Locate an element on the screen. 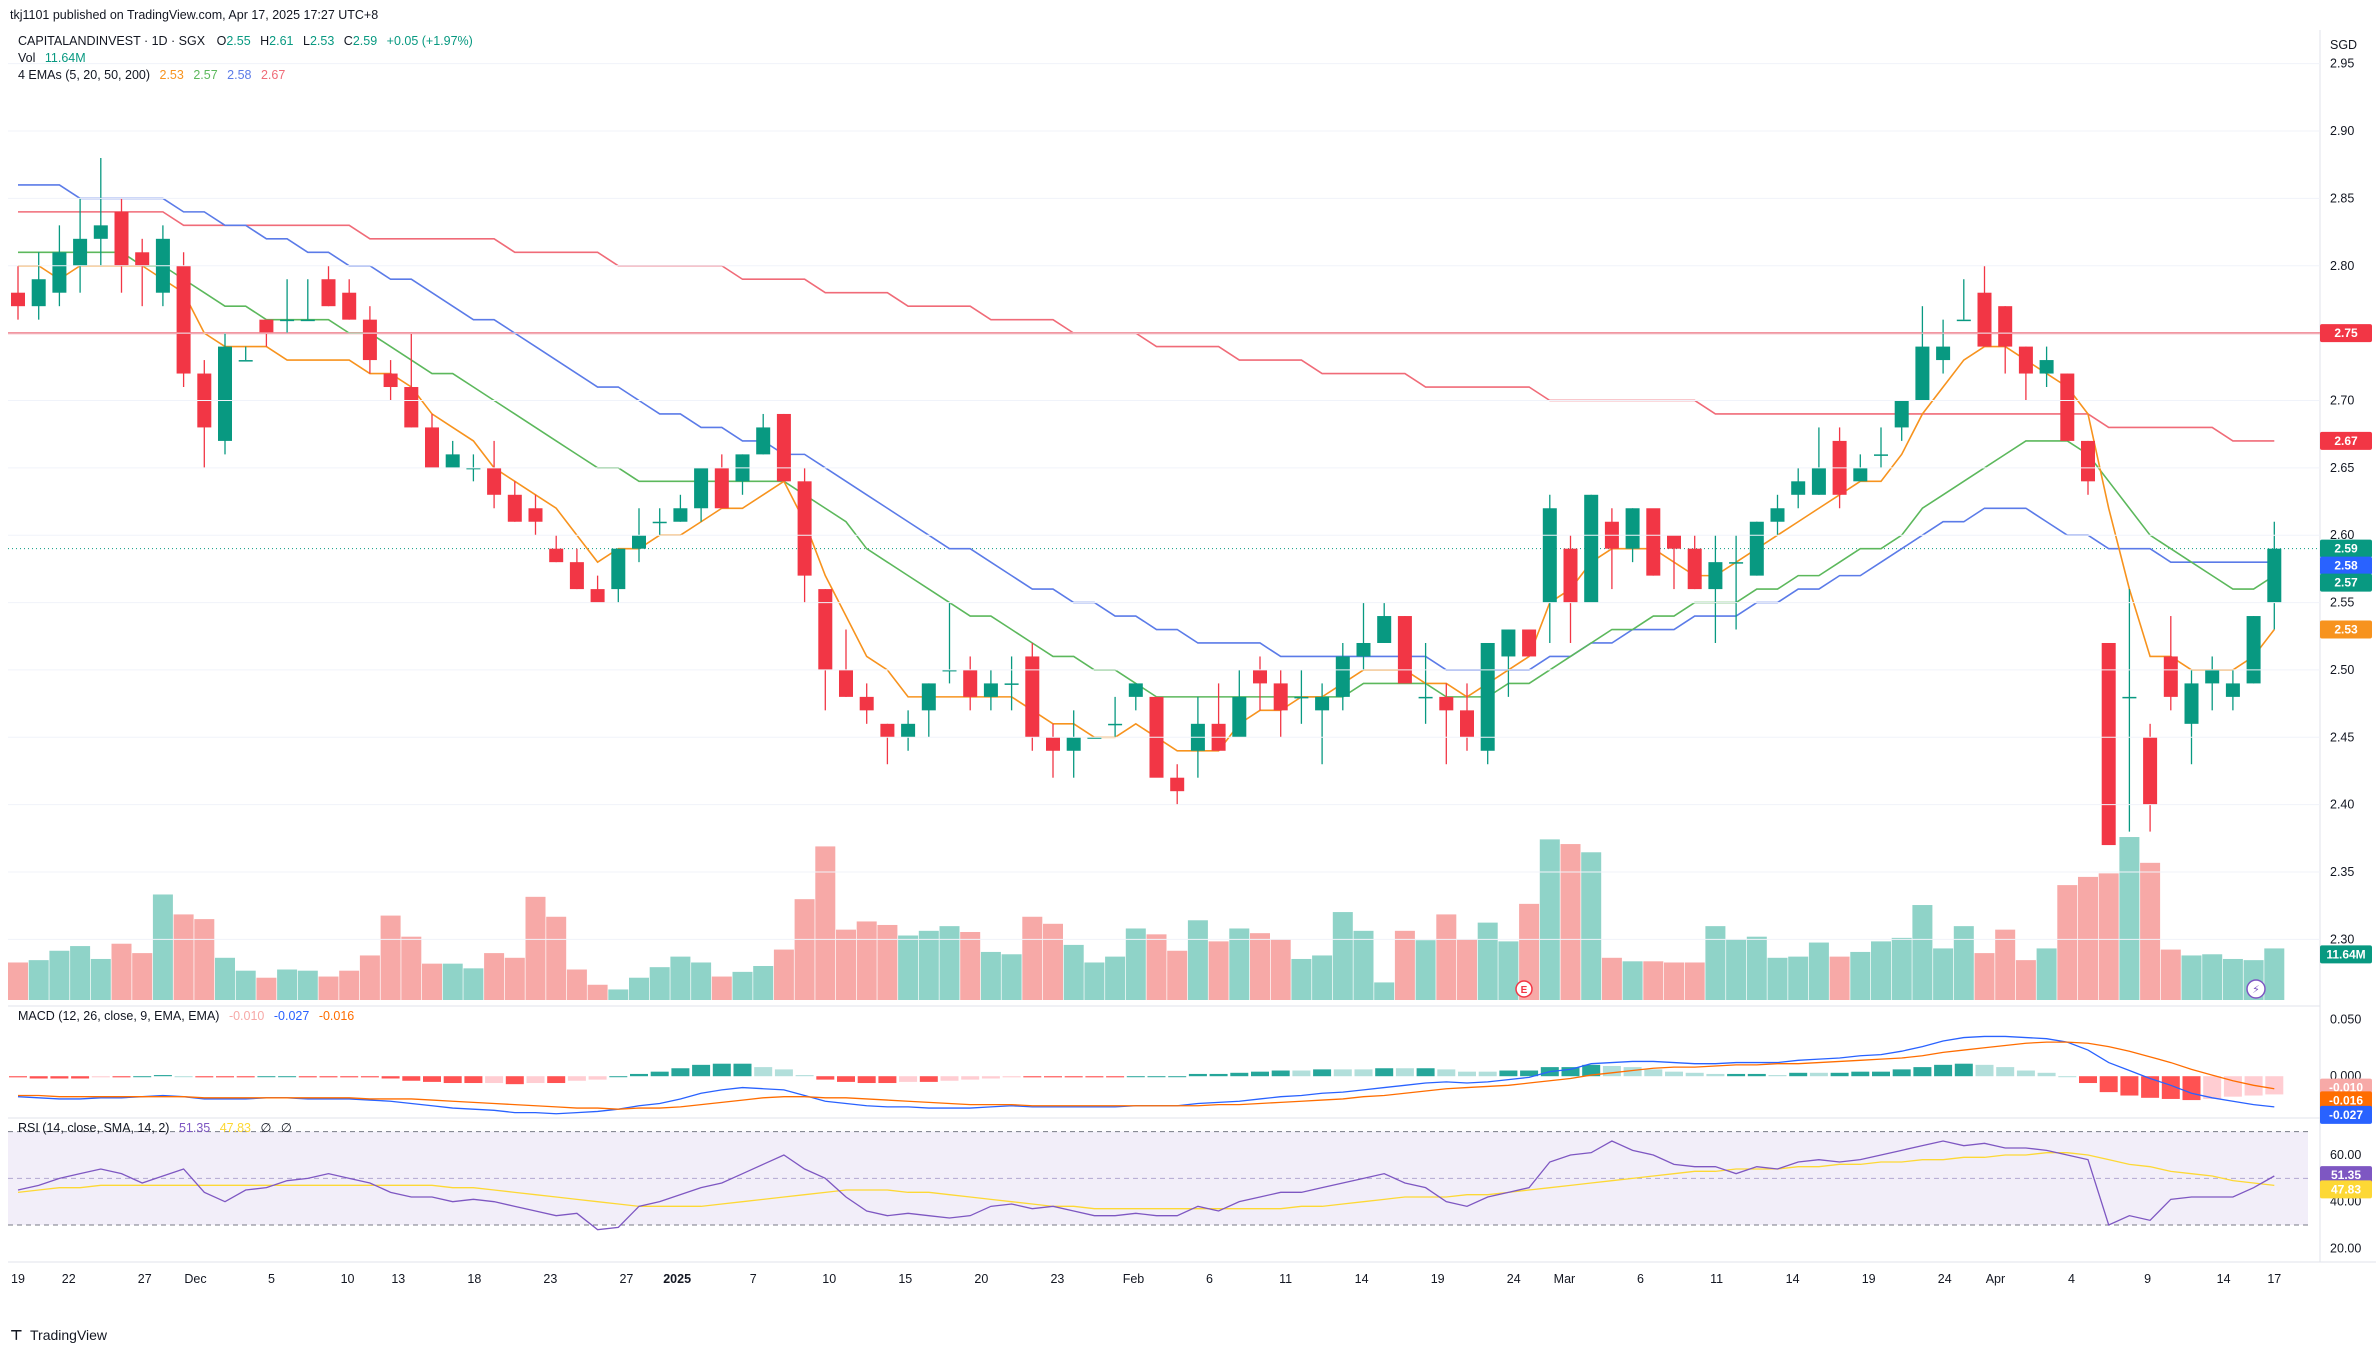 The width and height of the screenshot is (2376, 1350). resistance-price-badge-bg is located at coordinates (2346, 333).